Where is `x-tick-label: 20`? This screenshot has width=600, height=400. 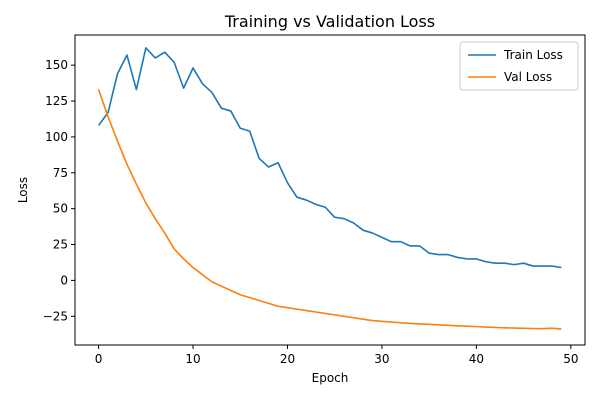
x-tick-label: 20 is located at coordinates (287, 359).